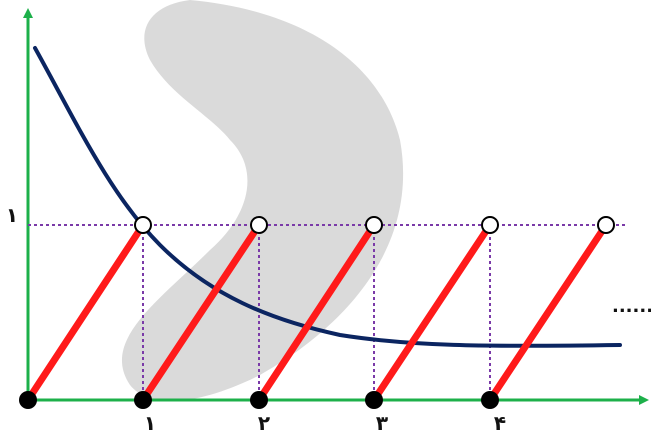 This screenshot has width=651, height=437. I want to click on x-tick-label-2: ۲, so click(264, 423).